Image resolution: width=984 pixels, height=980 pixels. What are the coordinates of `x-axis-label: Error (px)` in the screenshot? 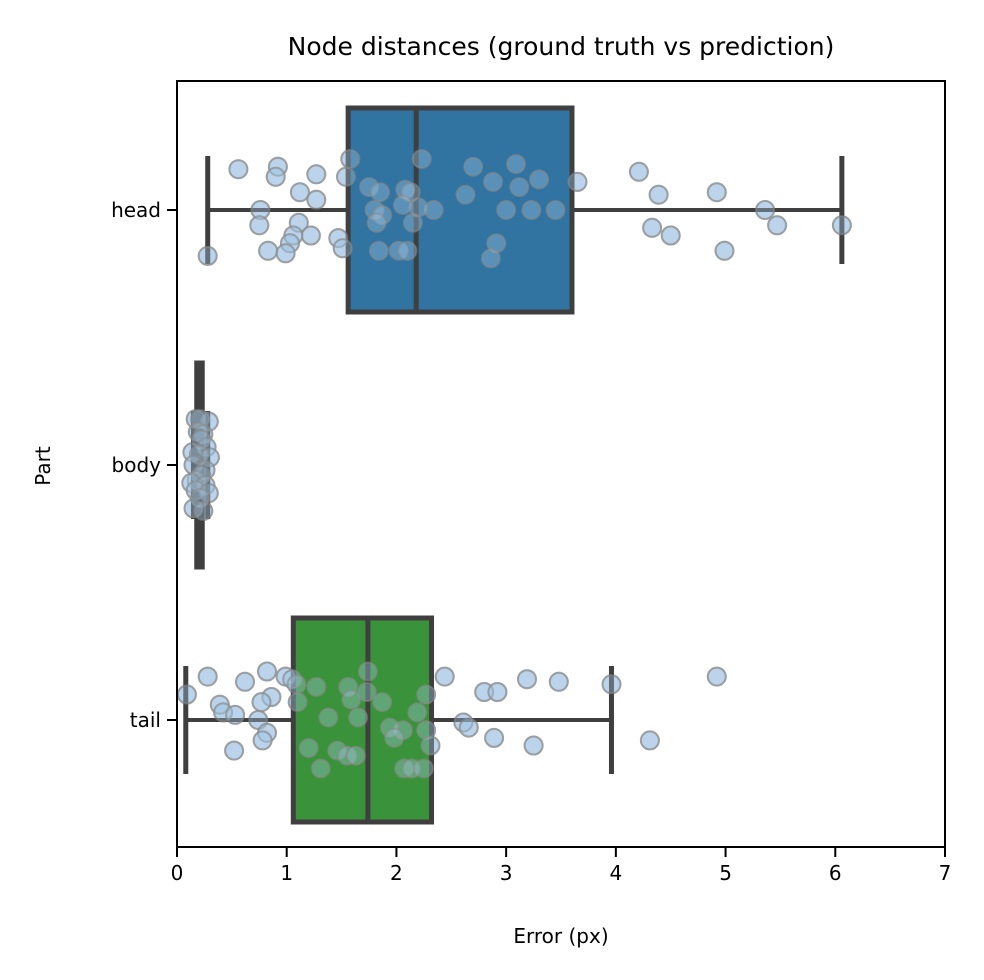 It's located at (560, 936).